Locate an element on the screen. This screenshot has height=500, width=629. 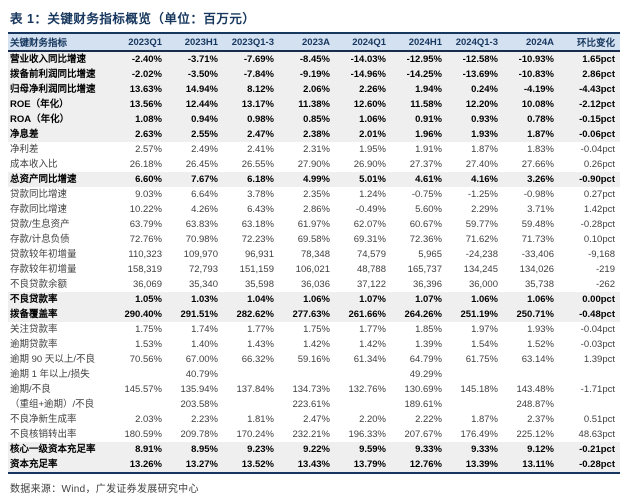
cell-value: 3.71% is located at coordinates (540, 209).